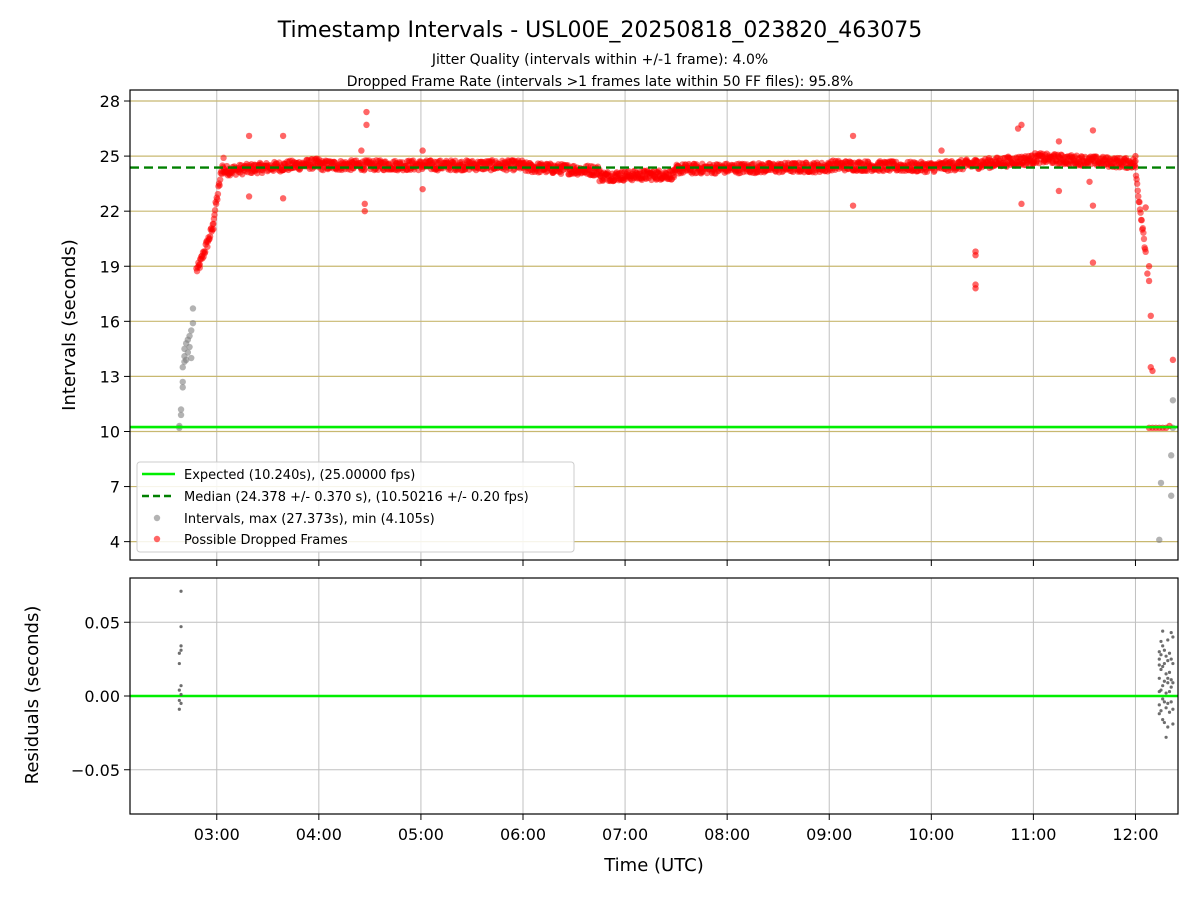 This screenshot has width=1200, height=900. What do you see at coordinates (32, 695) in the screenshot?
I see `bottom-y-axis-label: Residuals (seconds)` at bounding box center [32, 695].